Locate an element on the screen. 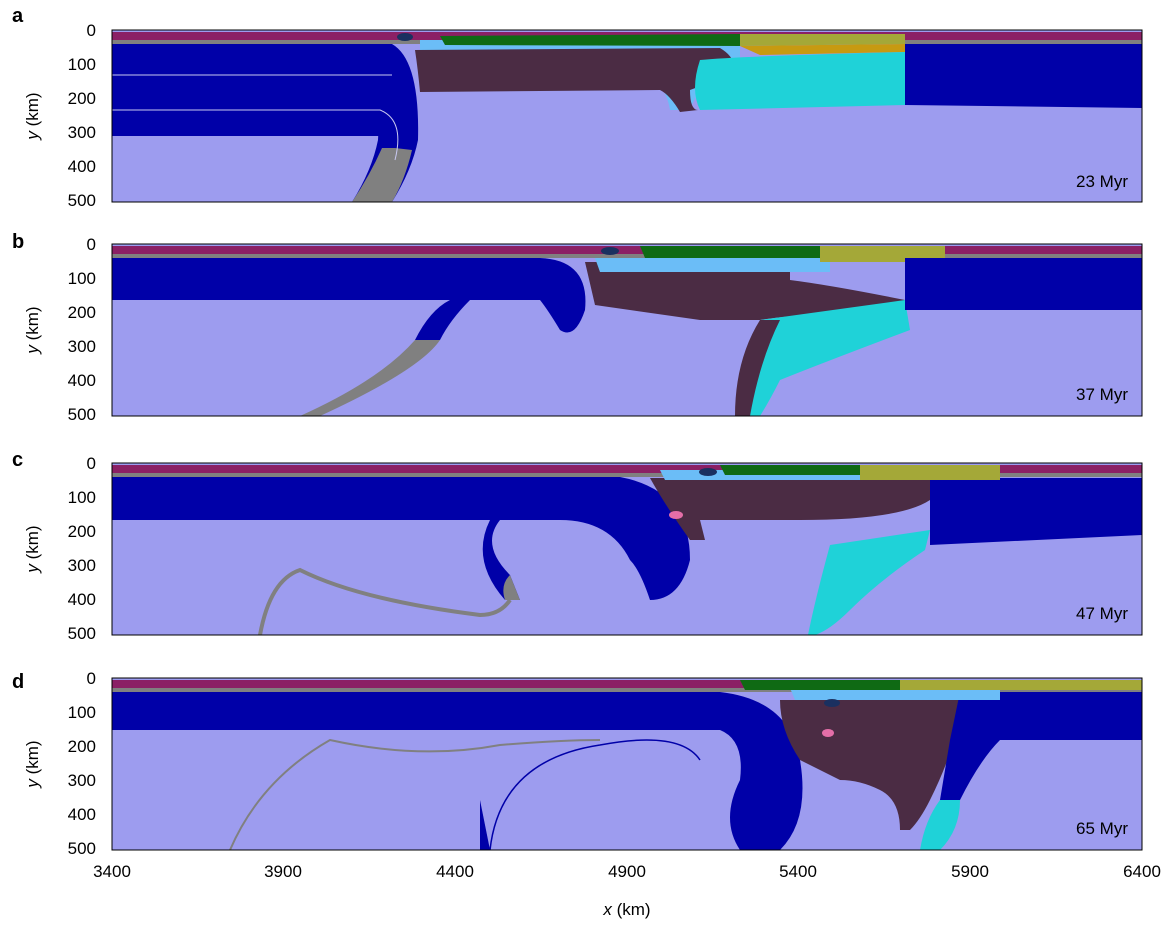 The height and width of the screenshot is (927, 1171). time-label-d: 65 Myr is located at coordinates (1102, 828).